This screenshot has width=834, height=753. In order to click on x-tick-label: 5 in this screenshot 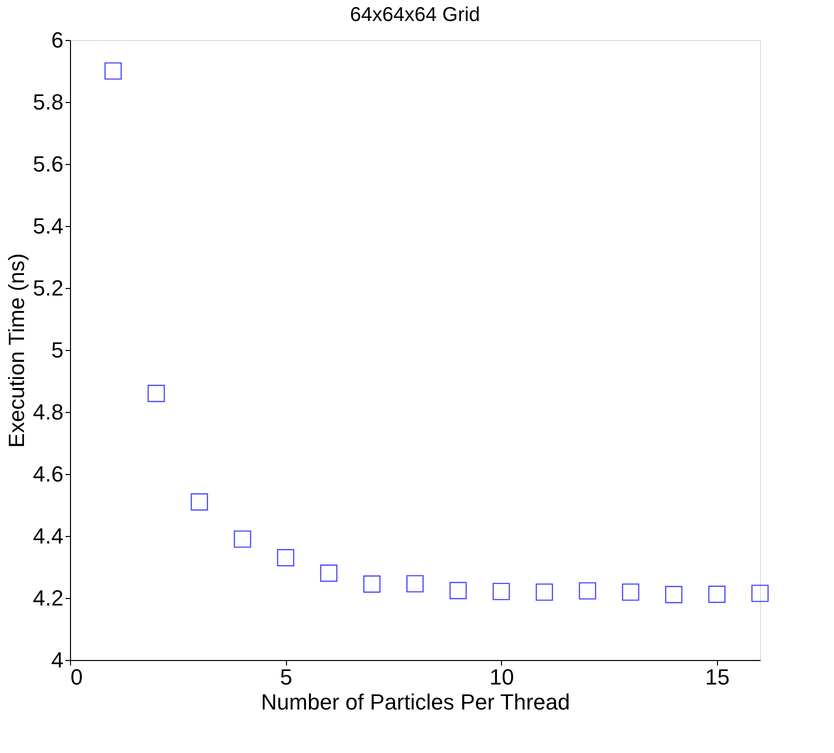, I will do `click(286, 677)`.